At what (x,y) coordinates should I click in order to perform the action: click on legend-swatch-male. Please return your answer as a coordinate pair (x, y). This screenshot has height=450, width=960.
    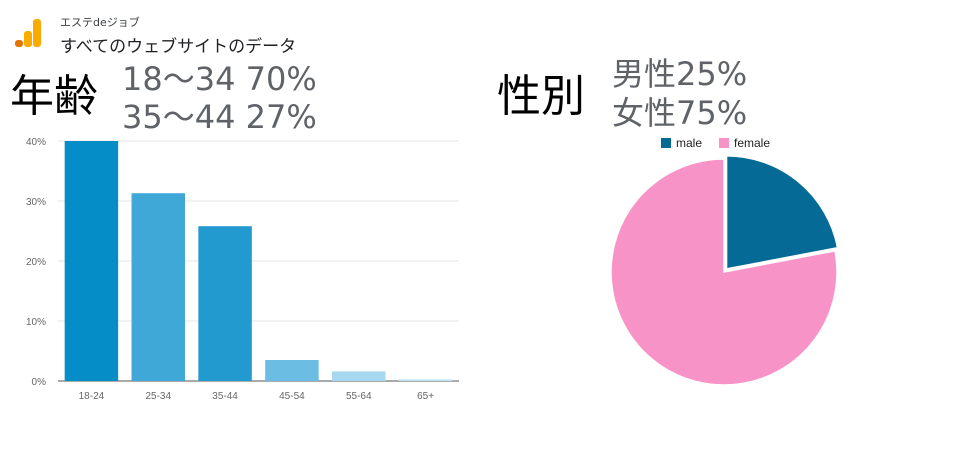
    Looking at the image, I should click on (666, 143).